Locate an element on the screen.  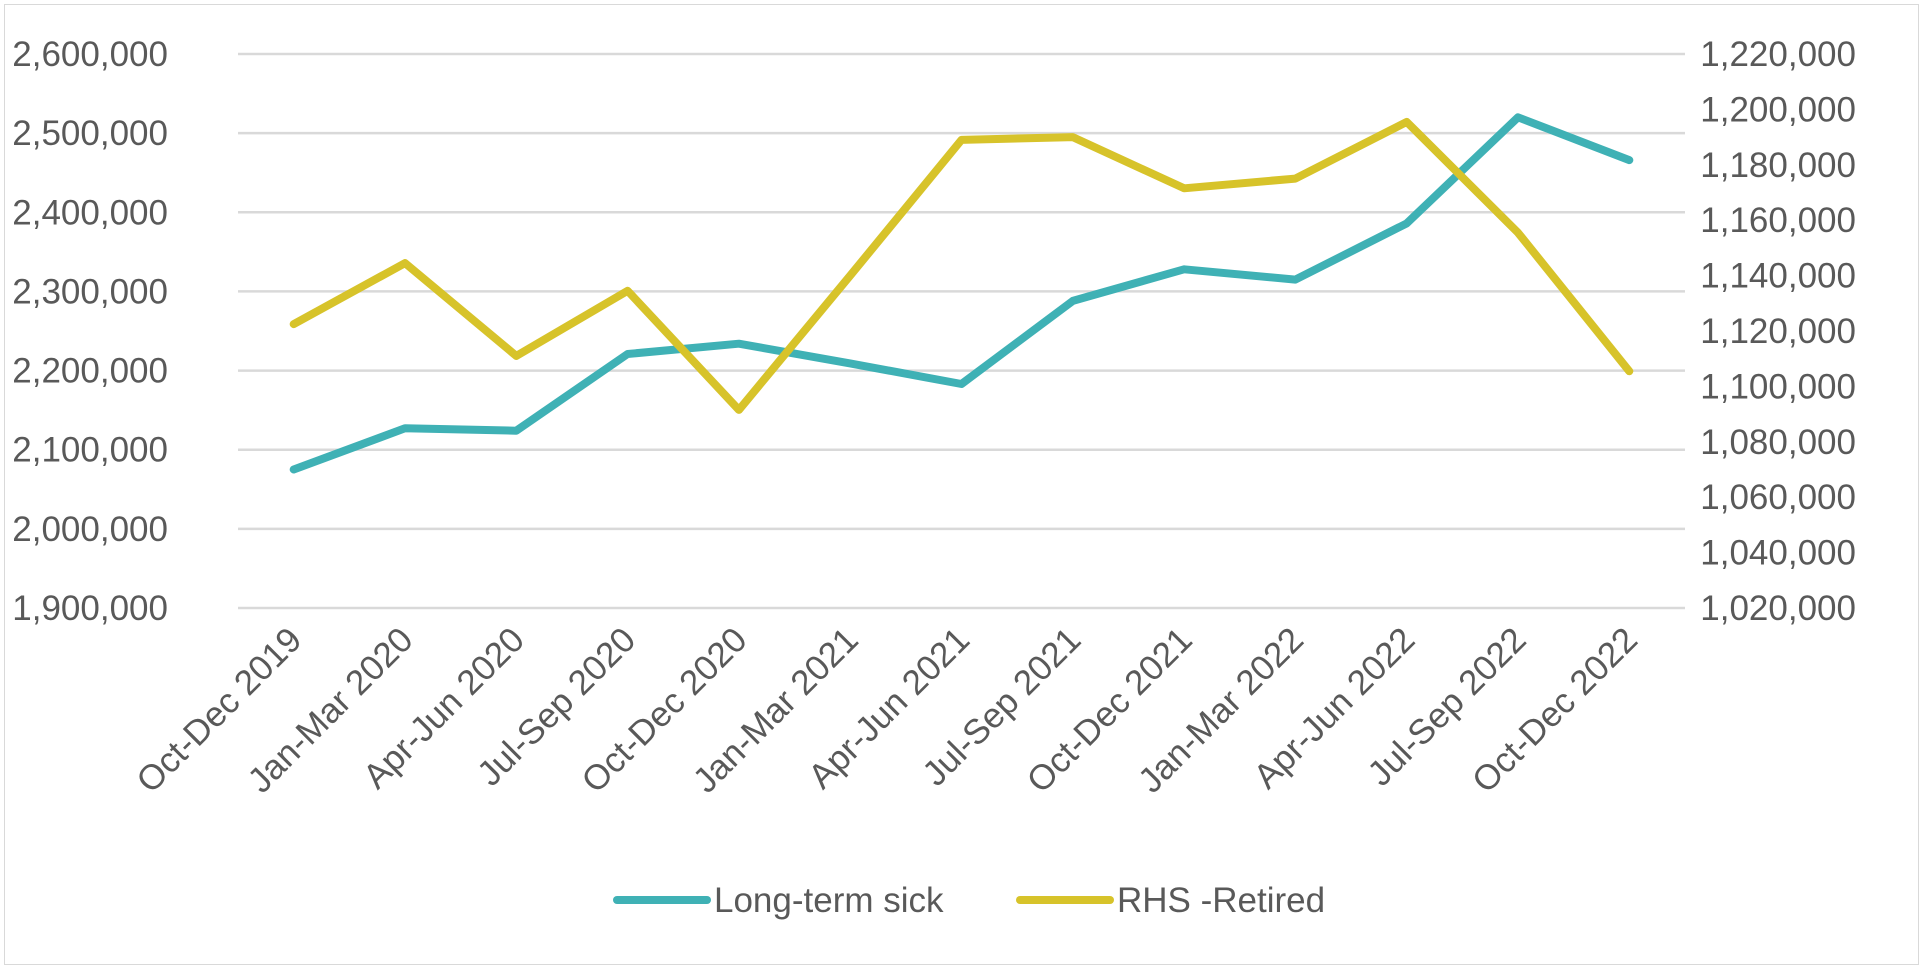
right-tick-label: 1,120,000 is located at coordinates (1778, 331).